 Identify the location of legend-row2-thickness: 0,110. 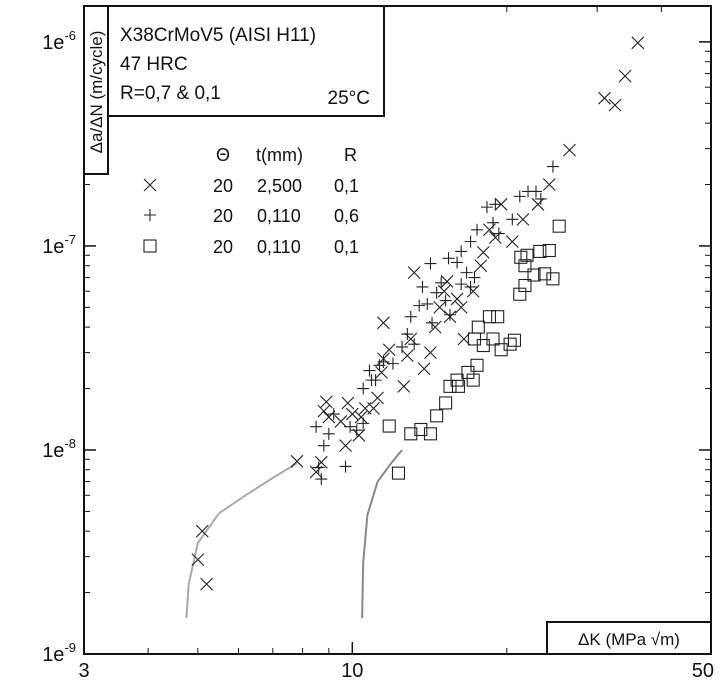
(279, 216).